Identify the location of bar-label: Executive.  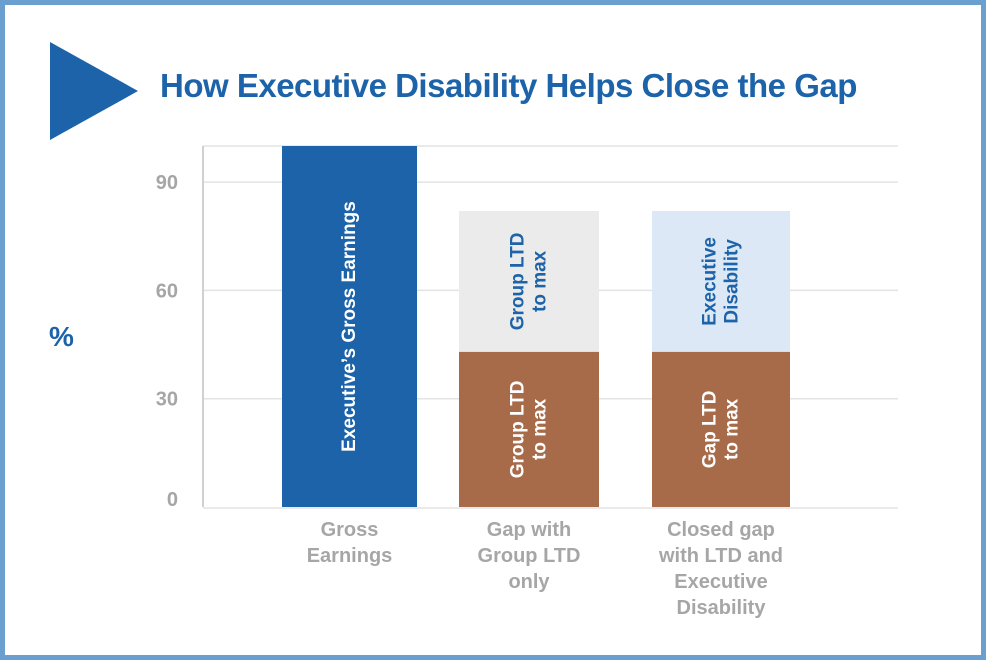
(710, 281).